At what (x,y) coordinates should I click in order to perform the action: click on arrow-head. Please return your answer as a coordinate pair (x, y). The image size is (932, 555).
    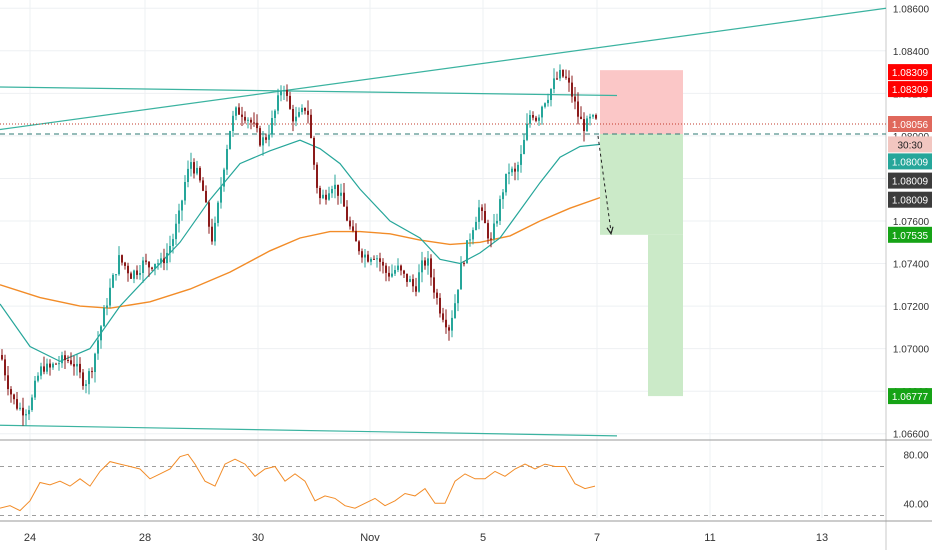
    Looking at the image, I should click on (610, 231).